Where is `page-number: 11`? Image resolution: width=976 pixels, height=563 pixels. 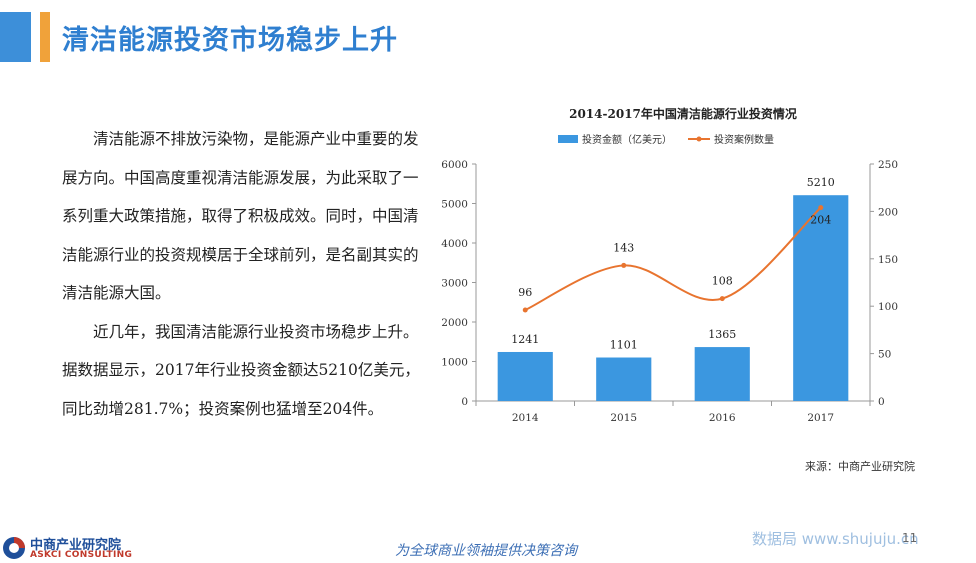
page-number: 11 is located at coordinates (910, 538).